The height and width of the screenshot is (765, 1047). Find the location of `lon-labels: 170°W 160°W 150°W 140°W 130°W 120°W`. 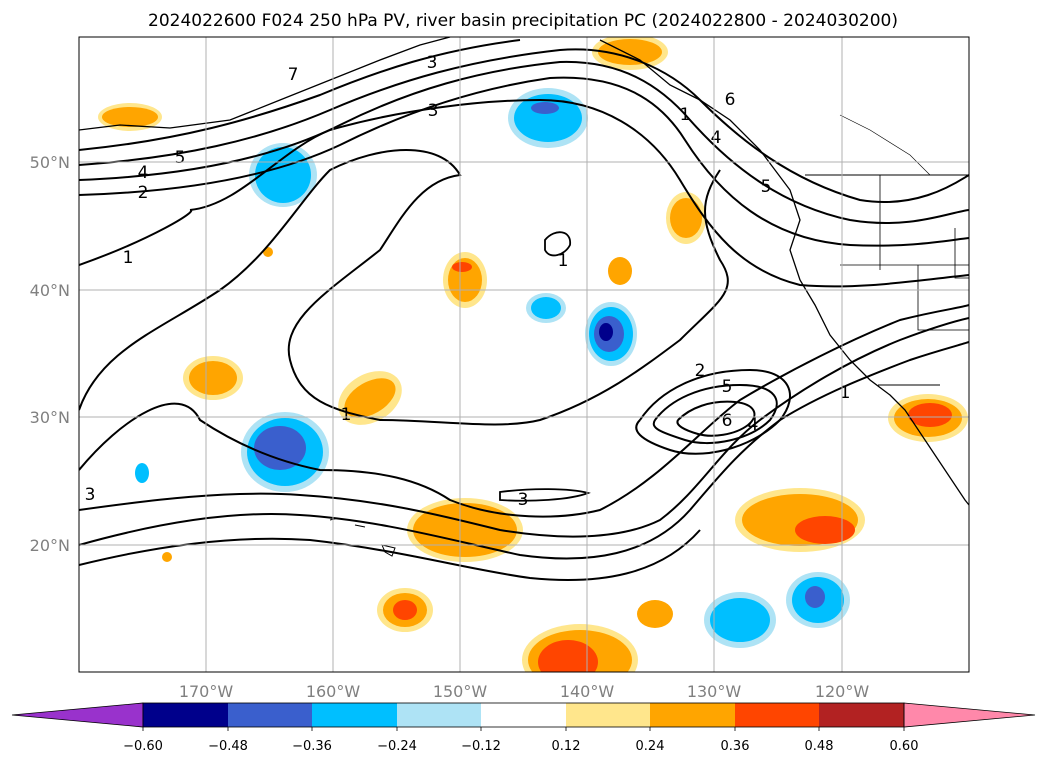

lon-labels: 170°W 160°W 150°W 140°W 130°W 120°W is located at coordinates (524, 691).